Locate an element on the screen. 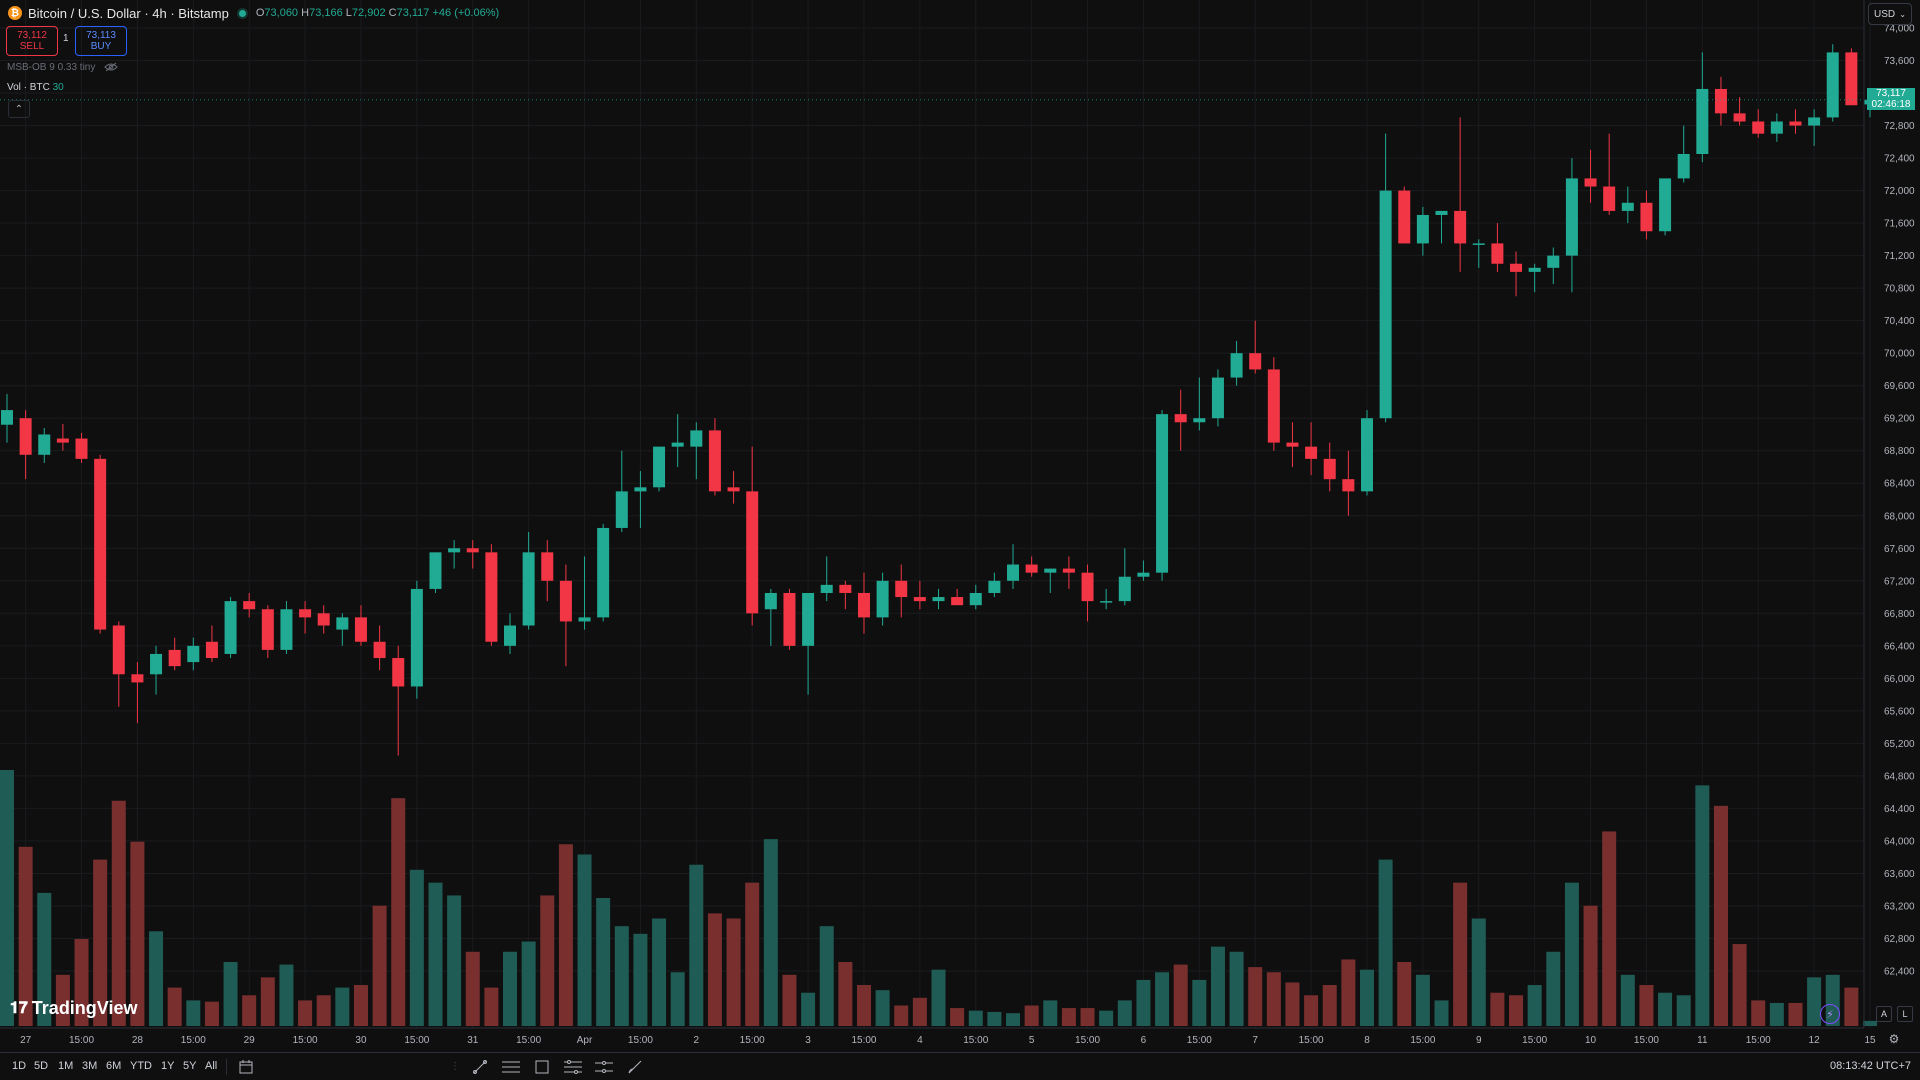 This screenshot has width=1920, height=1080. calendar-icon is located at coordinates (246, 1067).